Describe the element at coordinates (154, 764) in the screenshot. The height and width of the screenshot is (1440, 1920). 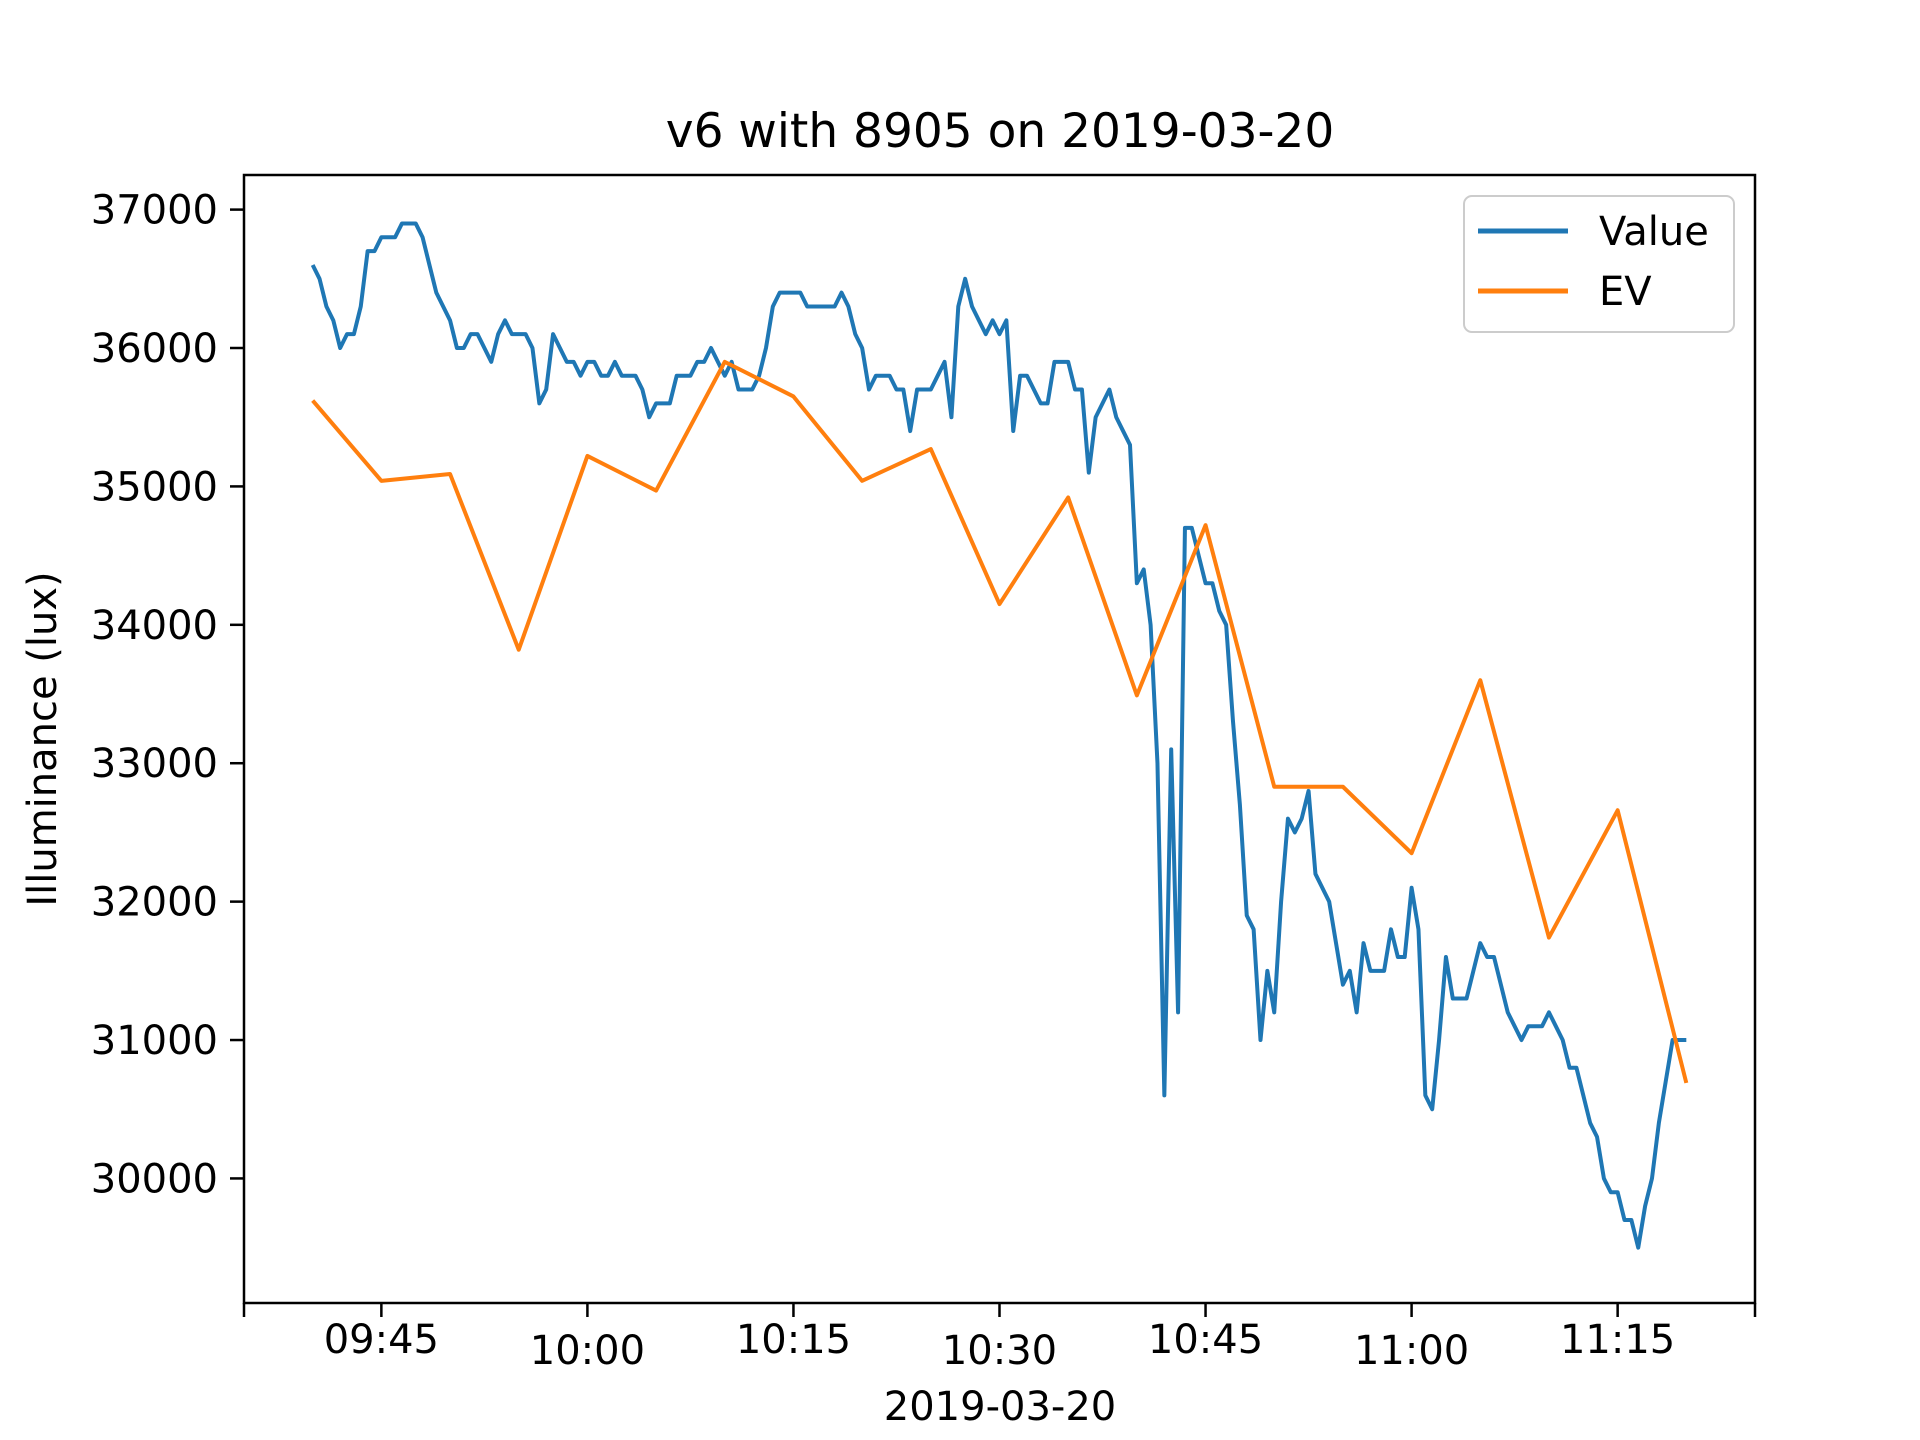
I see `y-tick-label: 33000` at that location.